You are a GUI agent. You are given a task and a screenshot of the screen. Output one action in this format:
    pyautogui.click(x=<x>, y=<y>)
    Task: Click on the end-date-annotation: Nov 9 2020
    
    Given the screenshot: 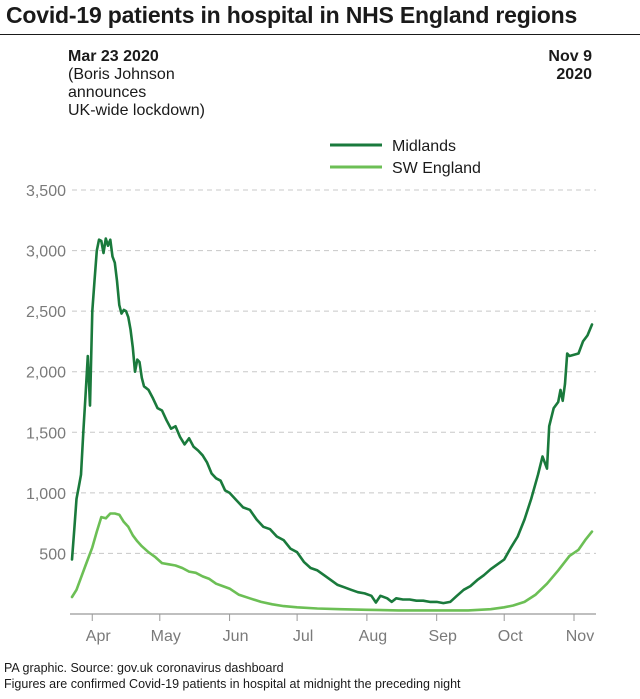 What is the action you would take?
    pyautogui.click(x=570, y=66)
    